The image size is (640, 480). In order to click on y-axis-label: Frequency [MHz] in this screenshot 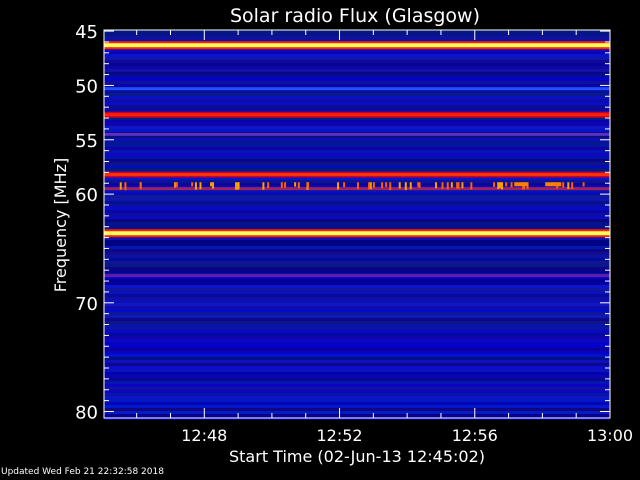, I will do `click(60, 225)`.